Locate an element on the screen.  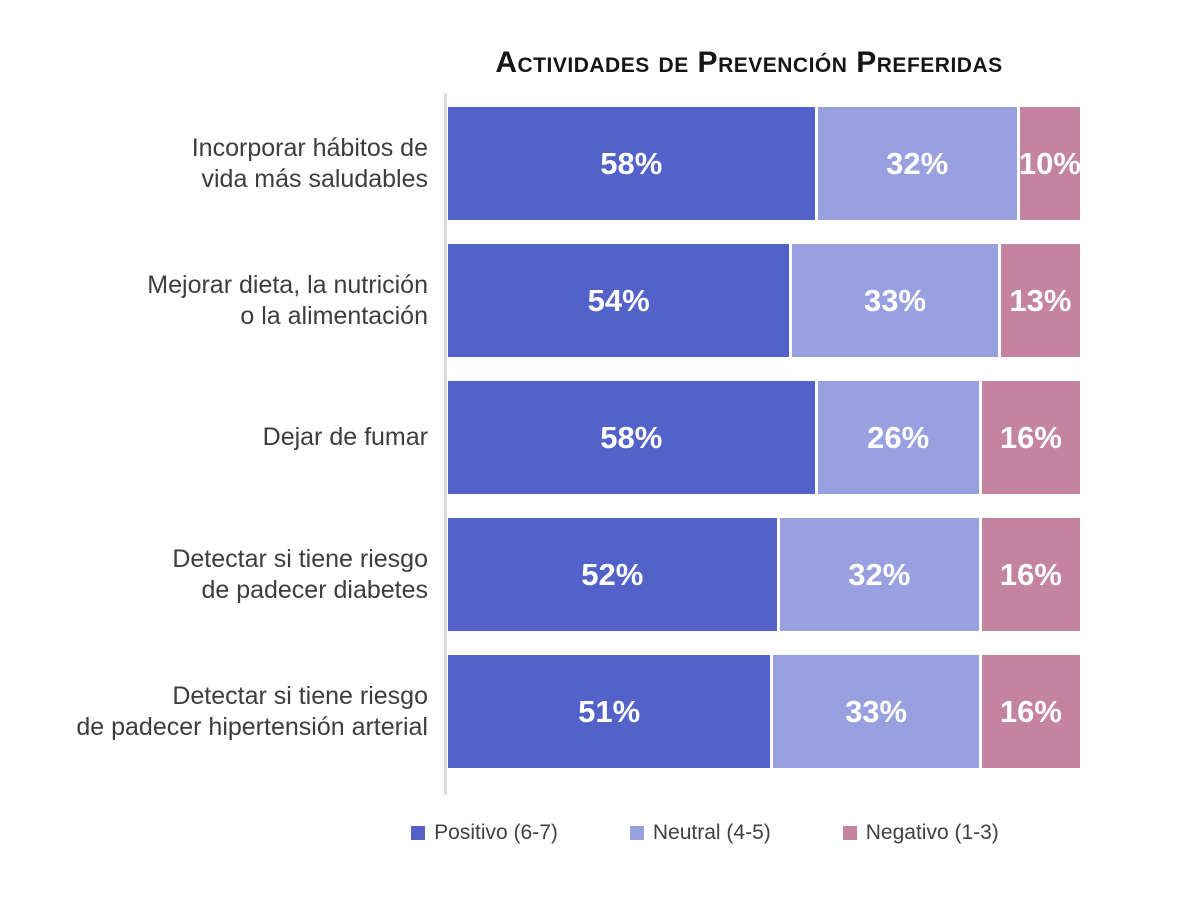
category-label-line: Dejar de fumar is located at coordinates (345, 437).